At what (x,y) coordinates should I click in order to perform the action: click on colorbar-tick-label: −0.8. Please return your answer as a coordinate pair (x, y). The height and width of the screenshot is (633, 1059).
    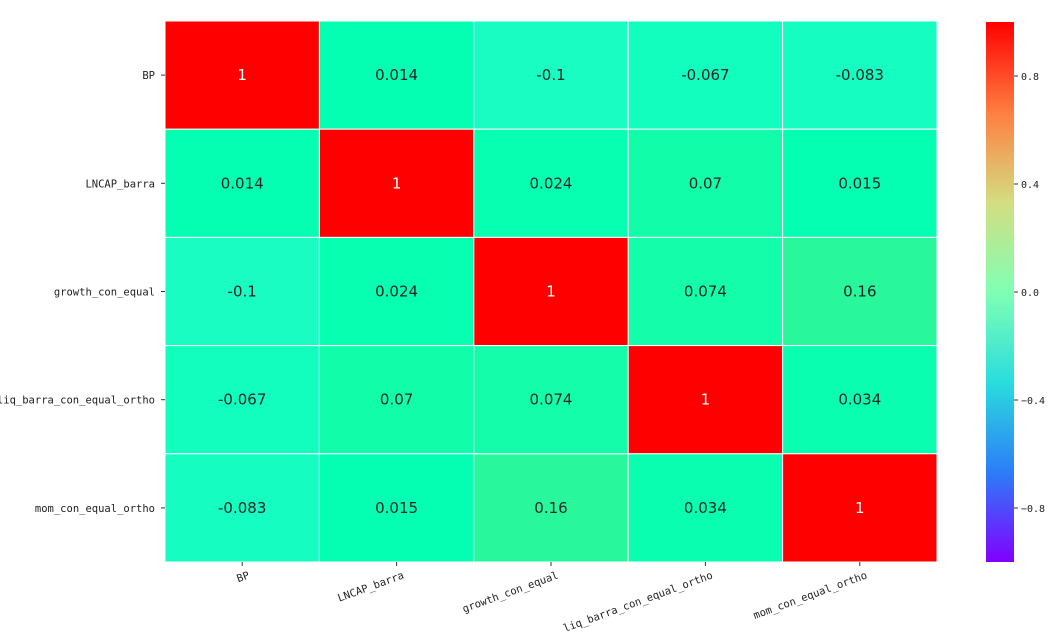
    Looking at the image, I should click on (1033, 509).